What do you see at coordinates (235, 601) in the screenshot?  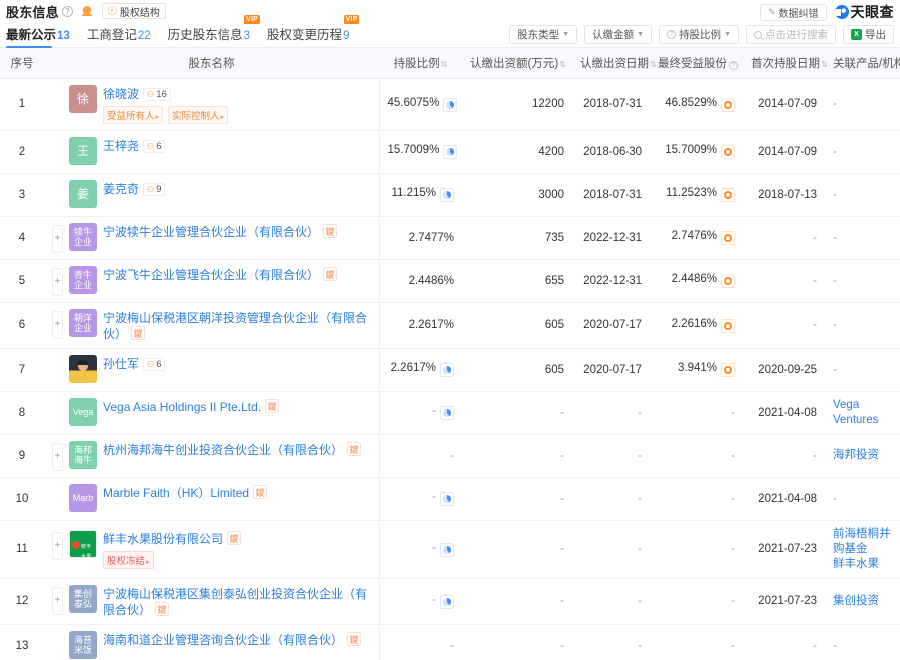 I see `shareholder-name-link: 宁波梅山保税港区集创泰弘创业投资合伙企业（有限合伙）` at bounding box center [235, 601].